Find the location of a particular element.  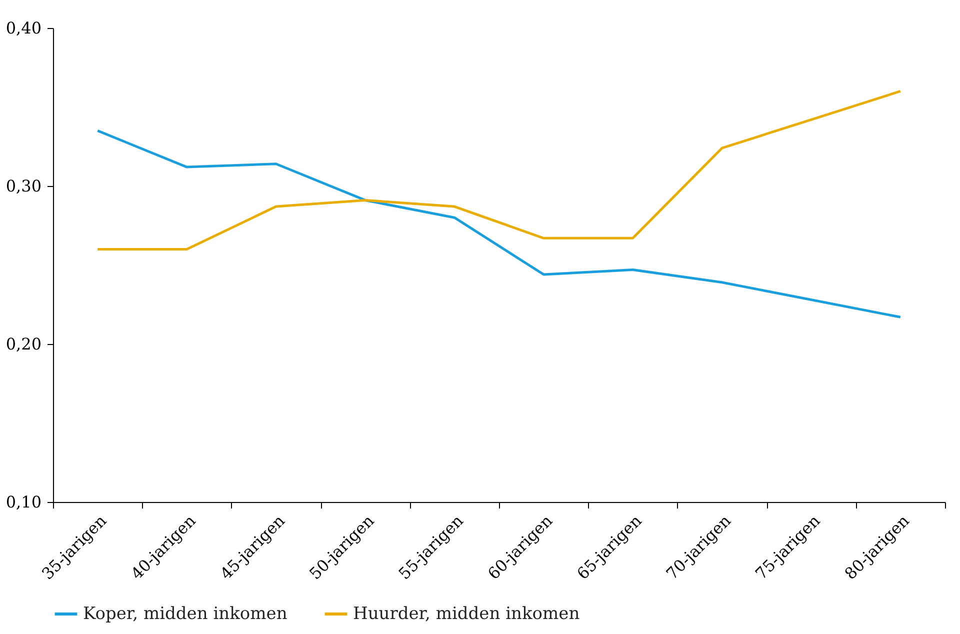

y-tick-label: 0,40 is located at coordinates (24, 28).